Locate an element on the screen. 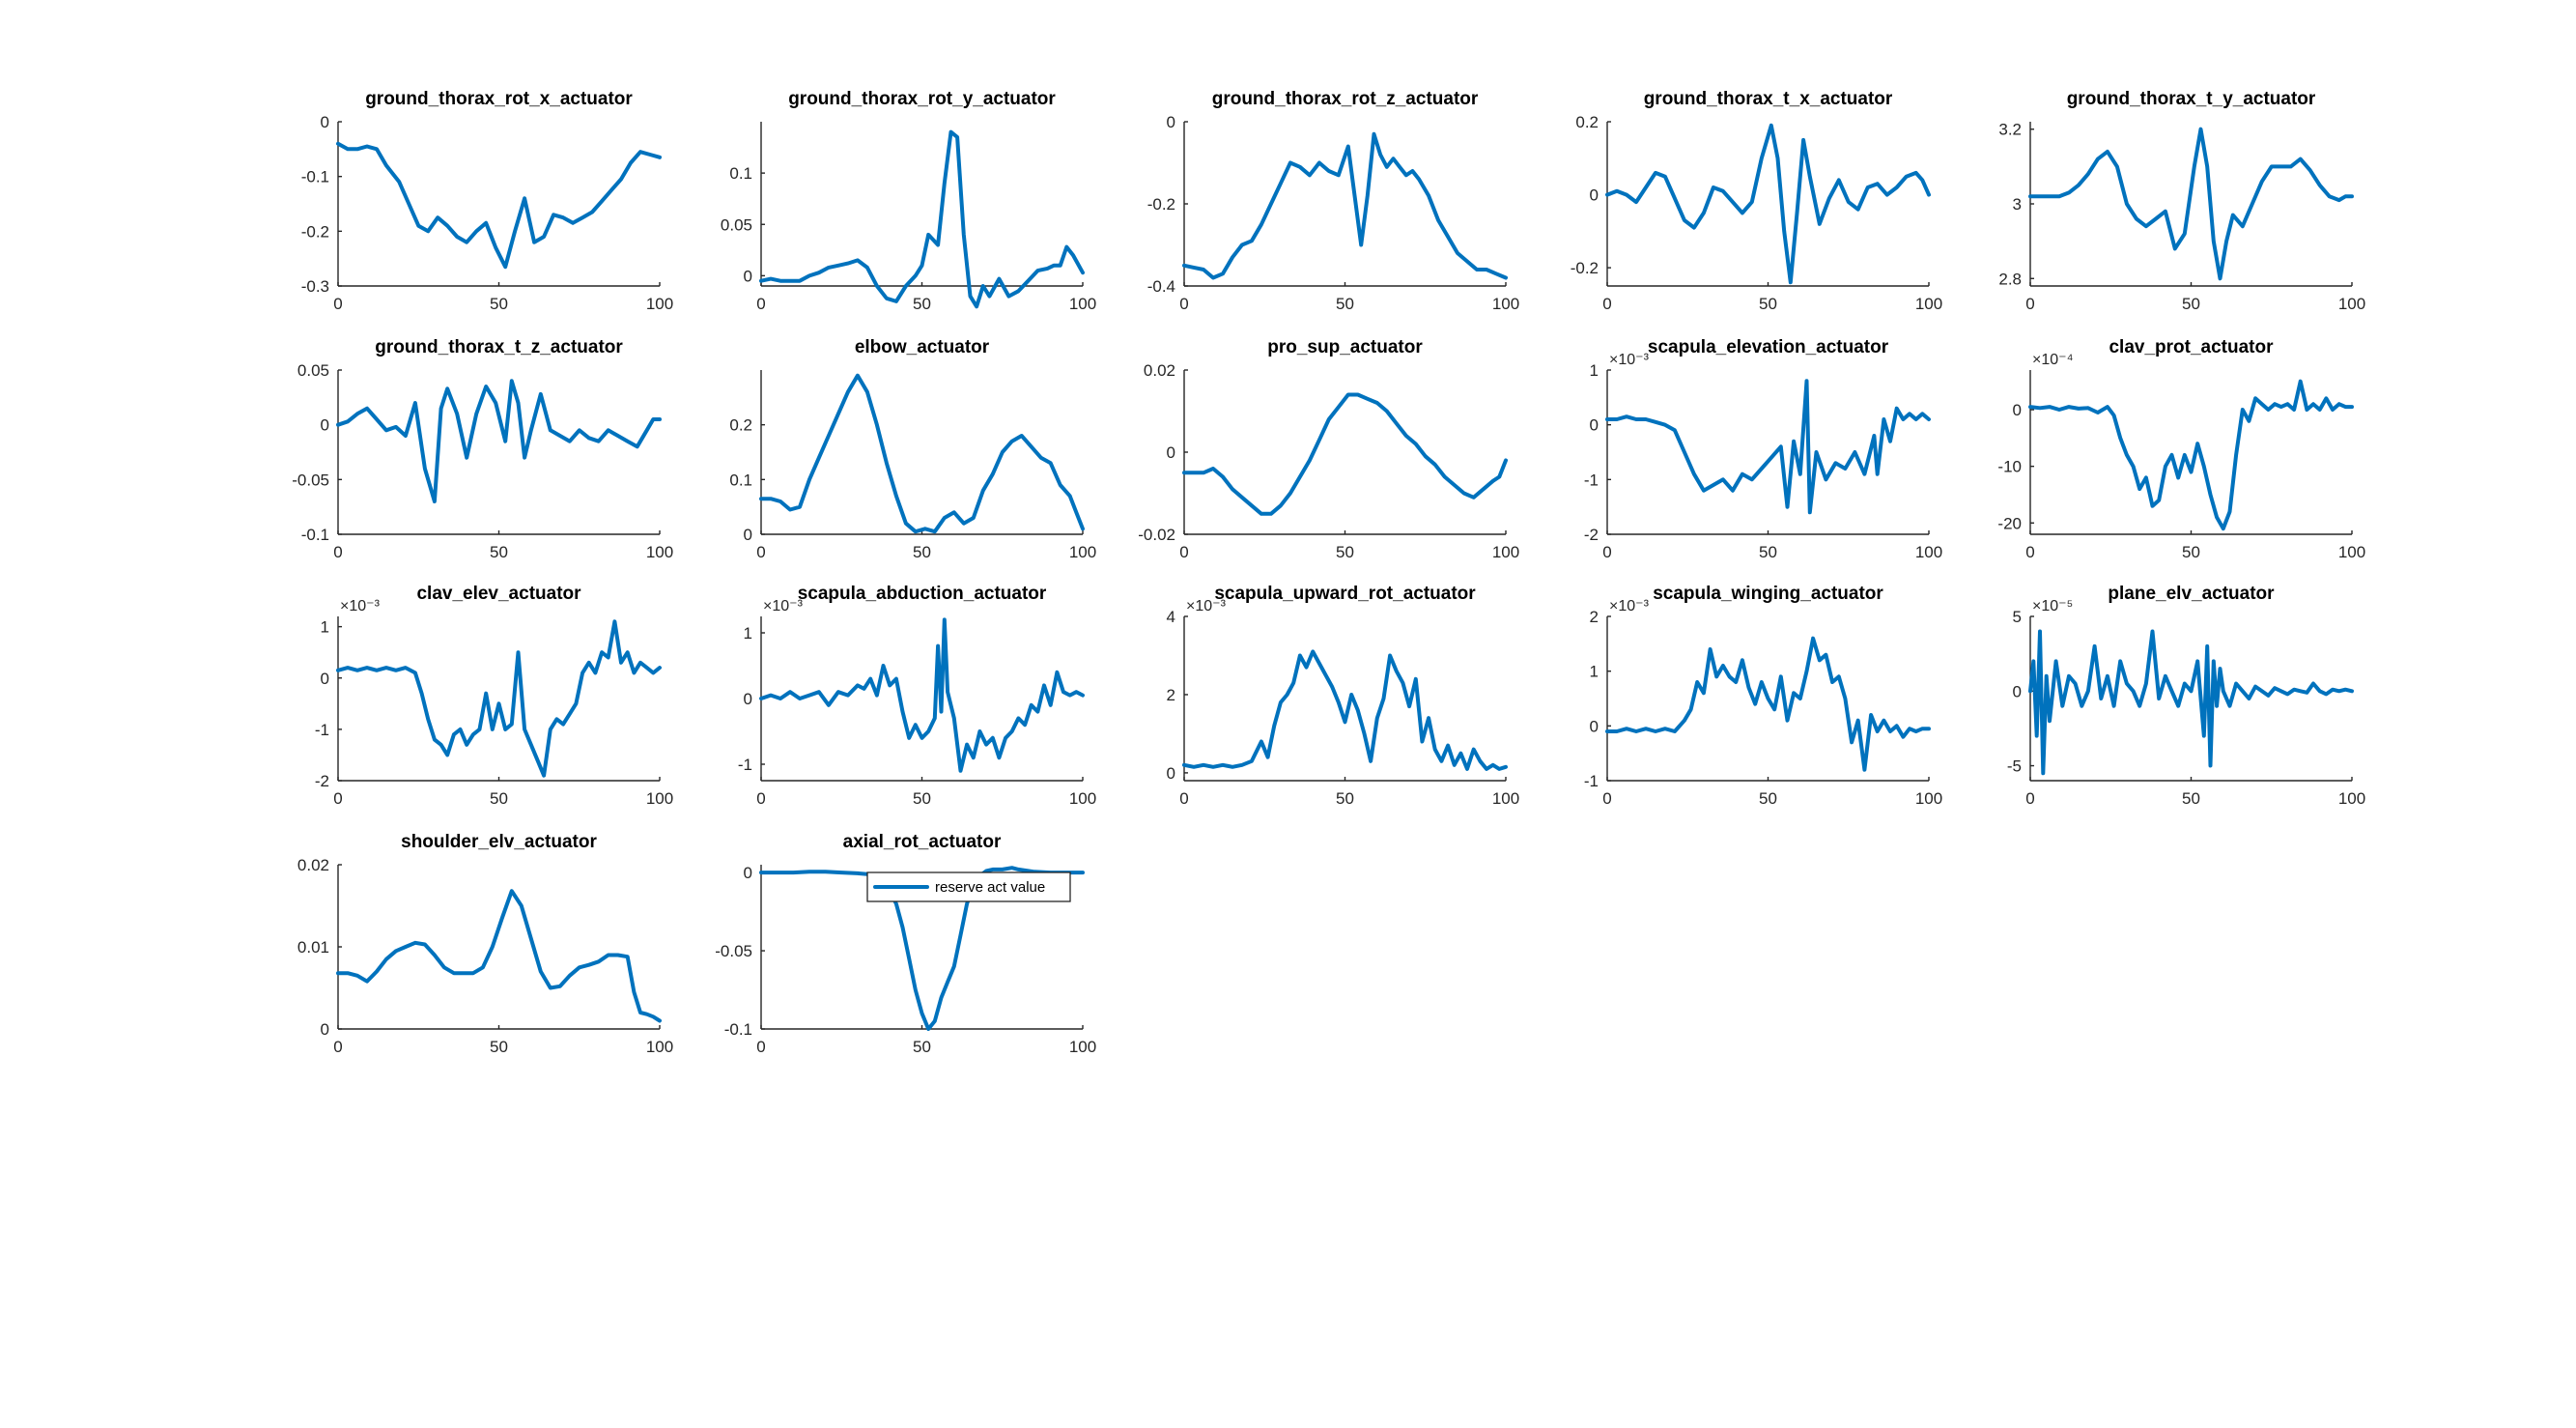 This screenshot has height=1428, width=2576. subplot-16: 0 50 100 0 0.01 0.02 shoulder_elv_actuator is located at coordinates (485, 944).